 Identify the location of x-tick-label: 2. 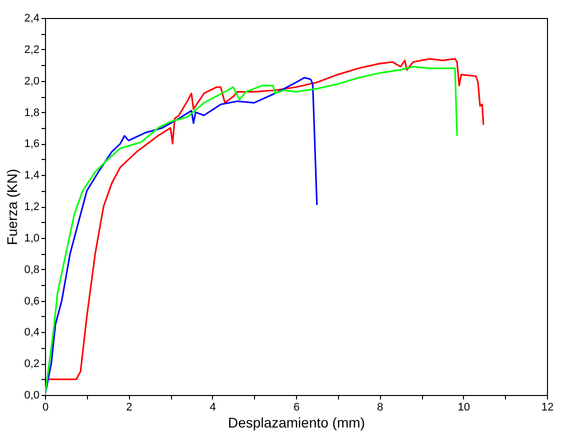
(129, 408).